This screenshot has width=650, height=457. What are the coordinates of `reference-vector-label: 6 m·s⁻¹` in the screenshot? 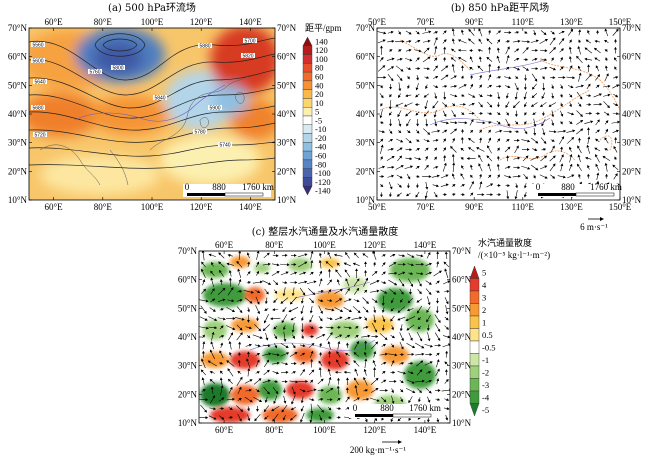 It's located at (594, 227).